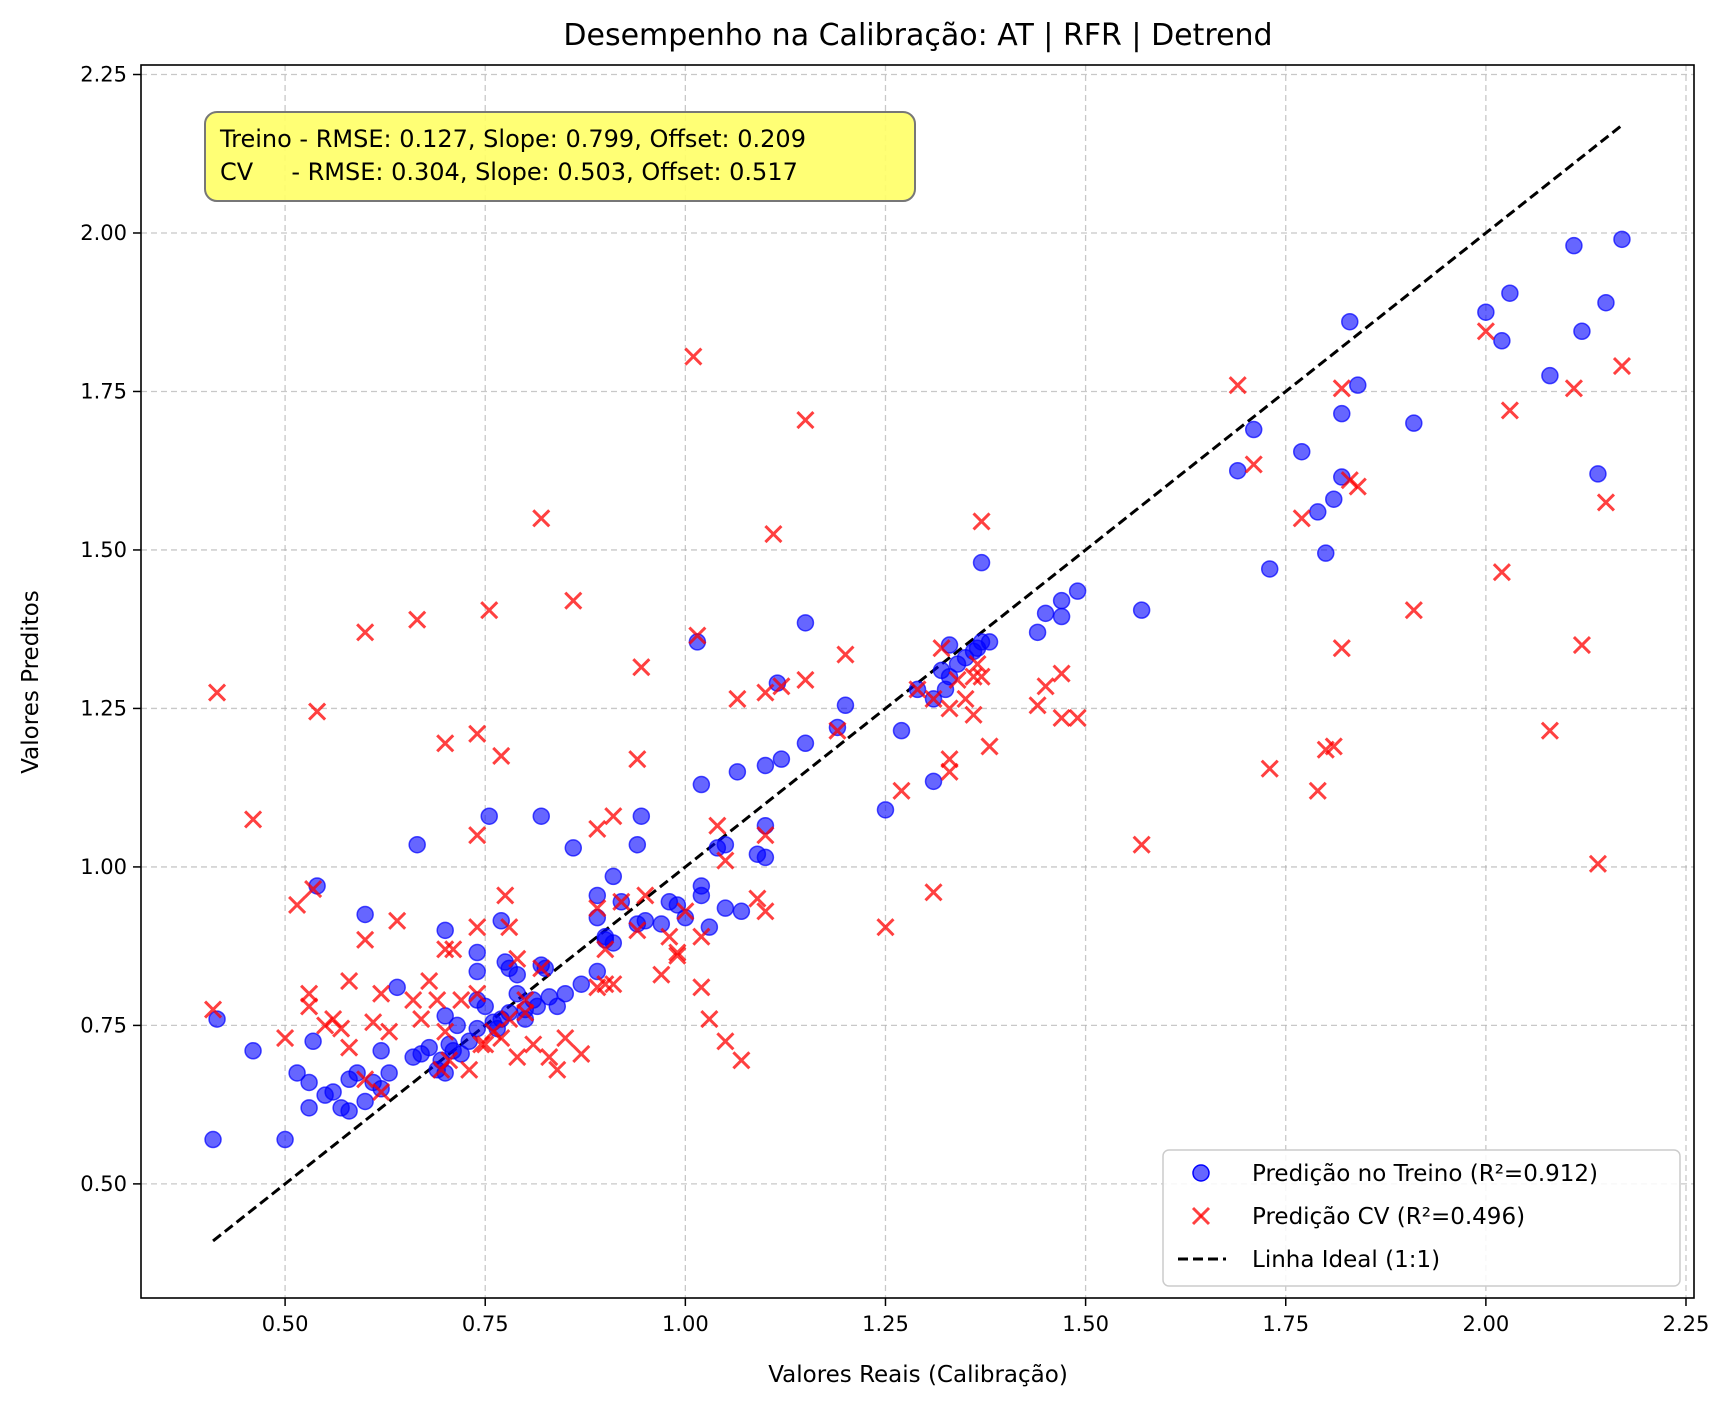  I want to click on x-axis-label: Valores Reais (Calibração), so click(918, 1375).